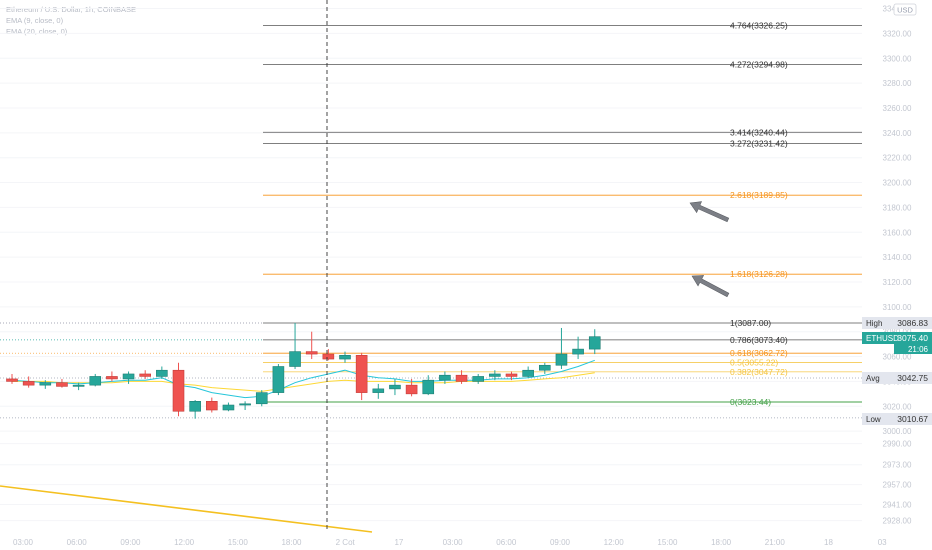 The image size is (932, 550). What do you see at coordinates (750, 323) in the screenshot?
I see `fib-level-label: 1(3087.00)` at bounding box center [750, 323].